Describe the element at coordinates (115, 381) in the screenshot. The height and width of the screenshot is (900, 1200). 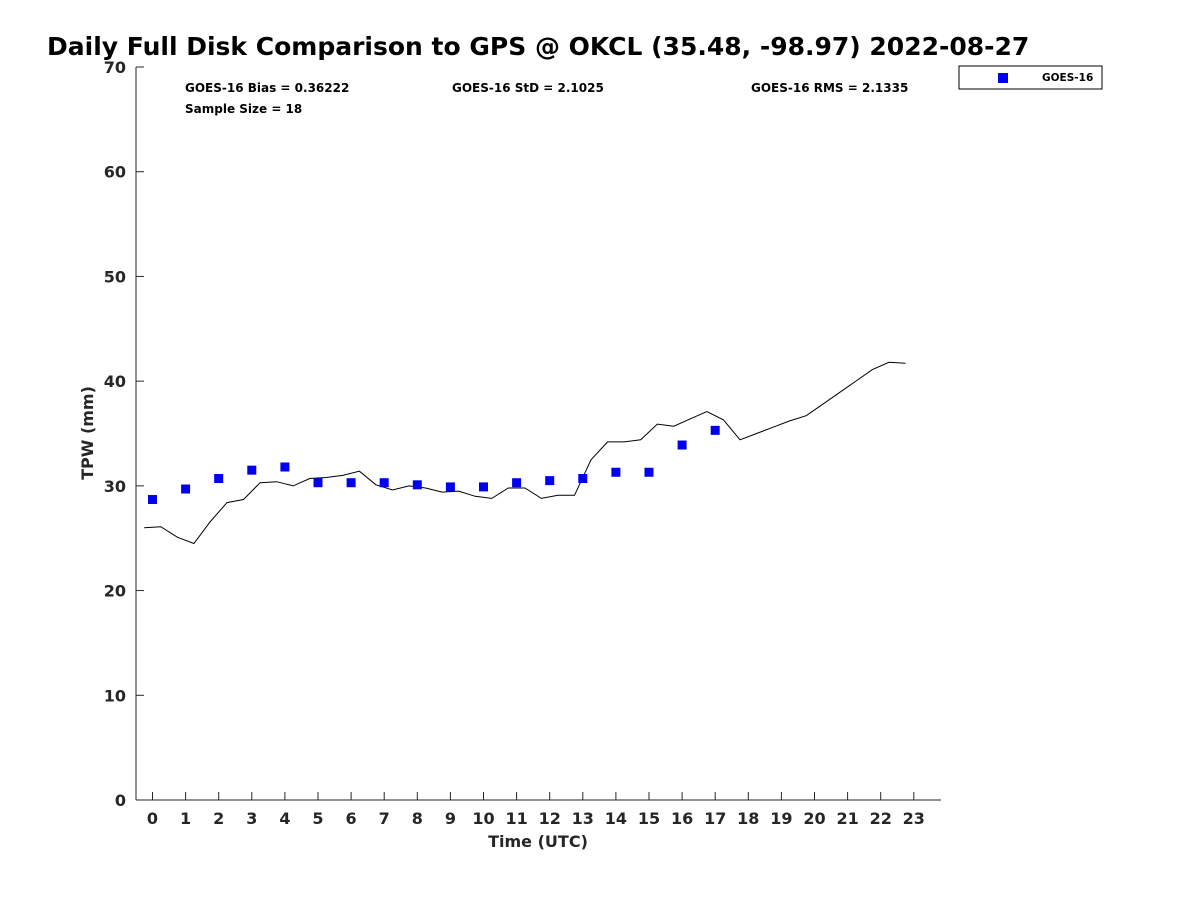
I see `y-tick-label: 40` at that location.